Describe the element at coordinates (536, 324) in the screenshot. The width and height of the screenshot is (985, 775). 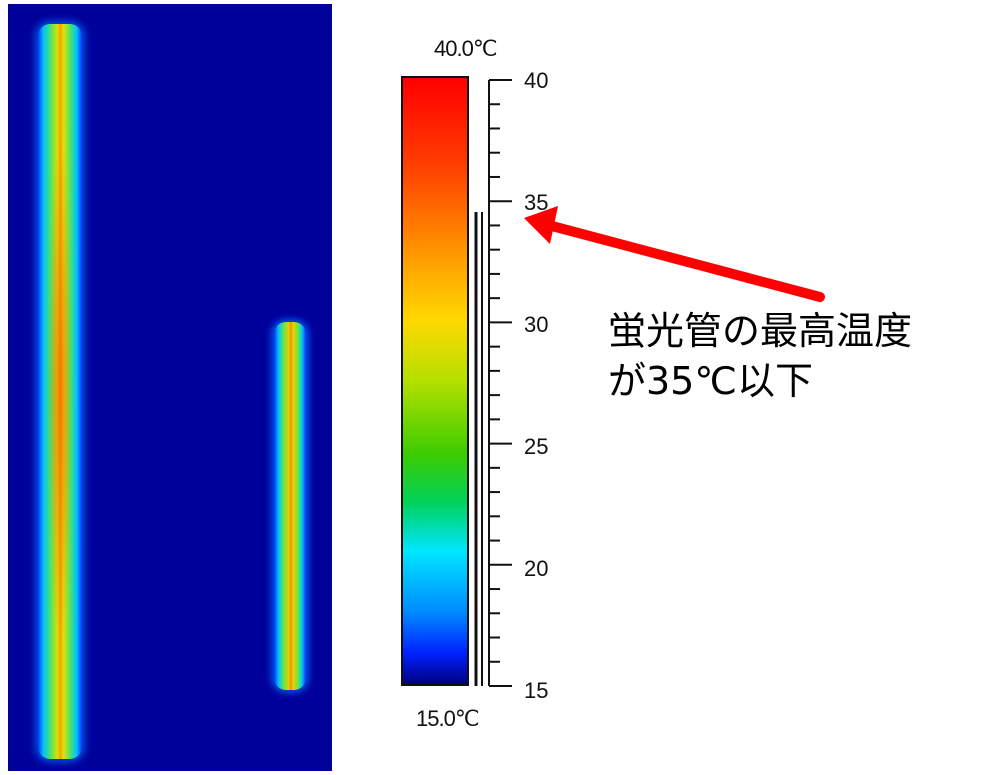
I see `tick-label-30: 30` at that location.